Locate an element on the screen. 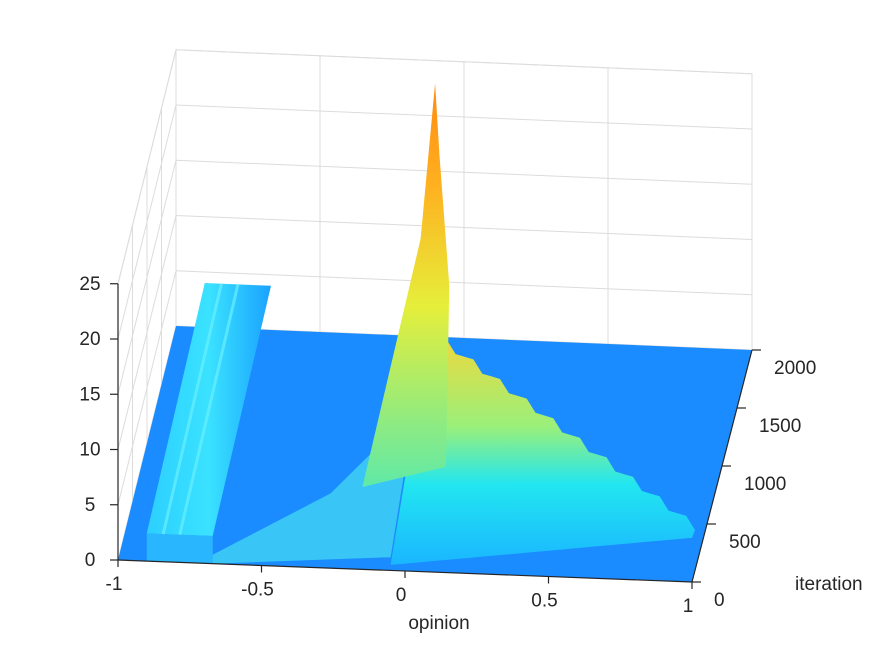 This screenshot has width=875, height=656. x-tick-label: -0.5 is located at coordinates (257, 590).